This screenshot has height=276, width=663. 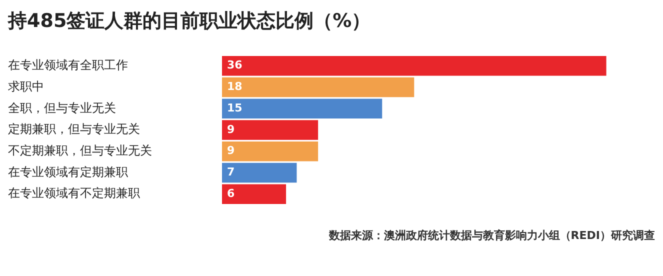 What do you see at coordinates (74, 193) in the screenshot?
I see `y-tick-label: 在专业领域有不定期兼职` at bounding box center [74, 193].